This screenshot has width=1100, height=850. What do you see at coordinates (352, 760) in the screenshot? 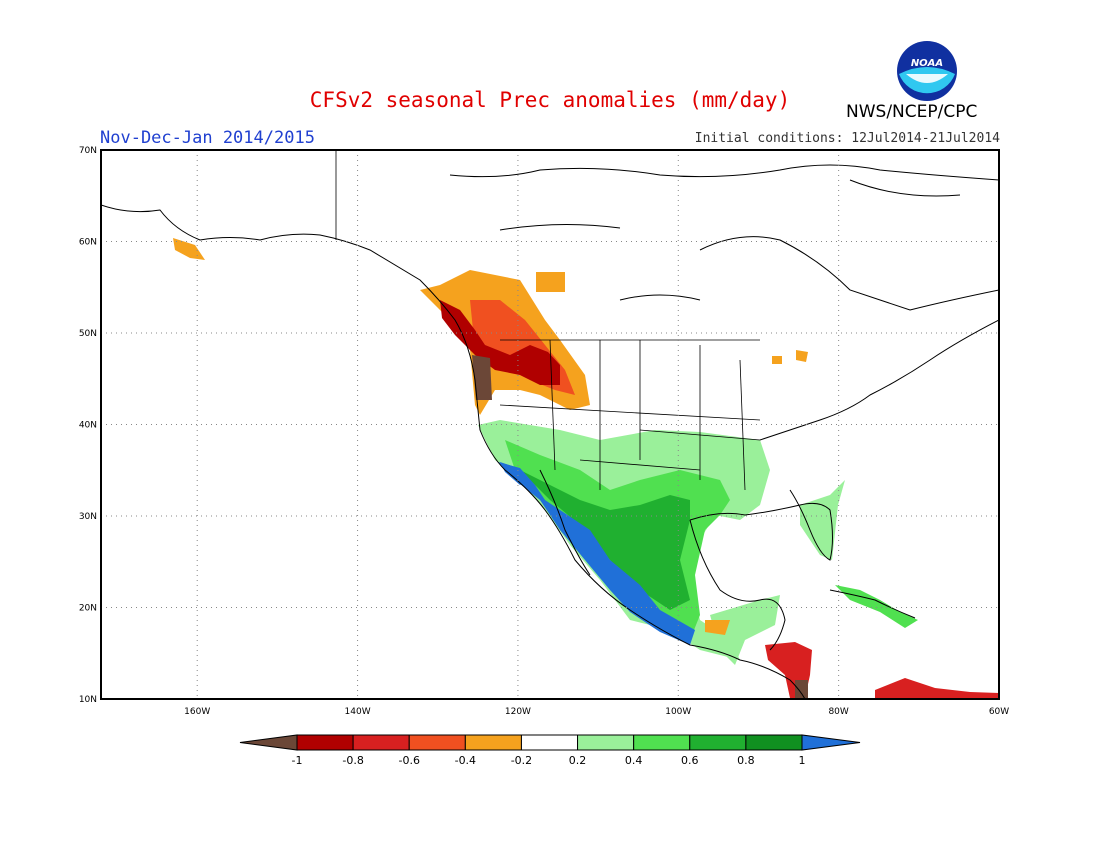
I see `colorbar-label: -0.8` at bounding box center [352, 760].